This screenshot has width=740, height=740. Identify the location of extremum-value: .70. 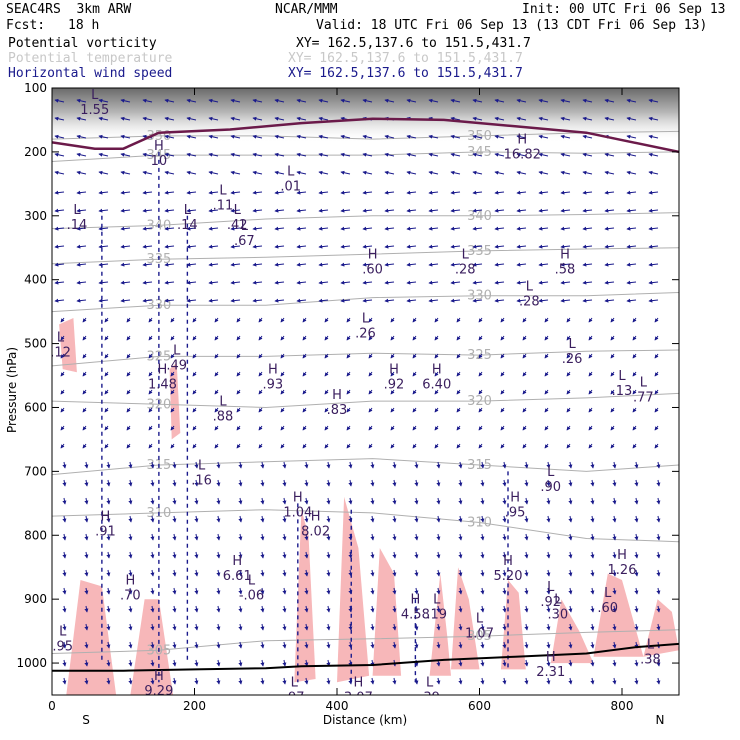
(130, 595).